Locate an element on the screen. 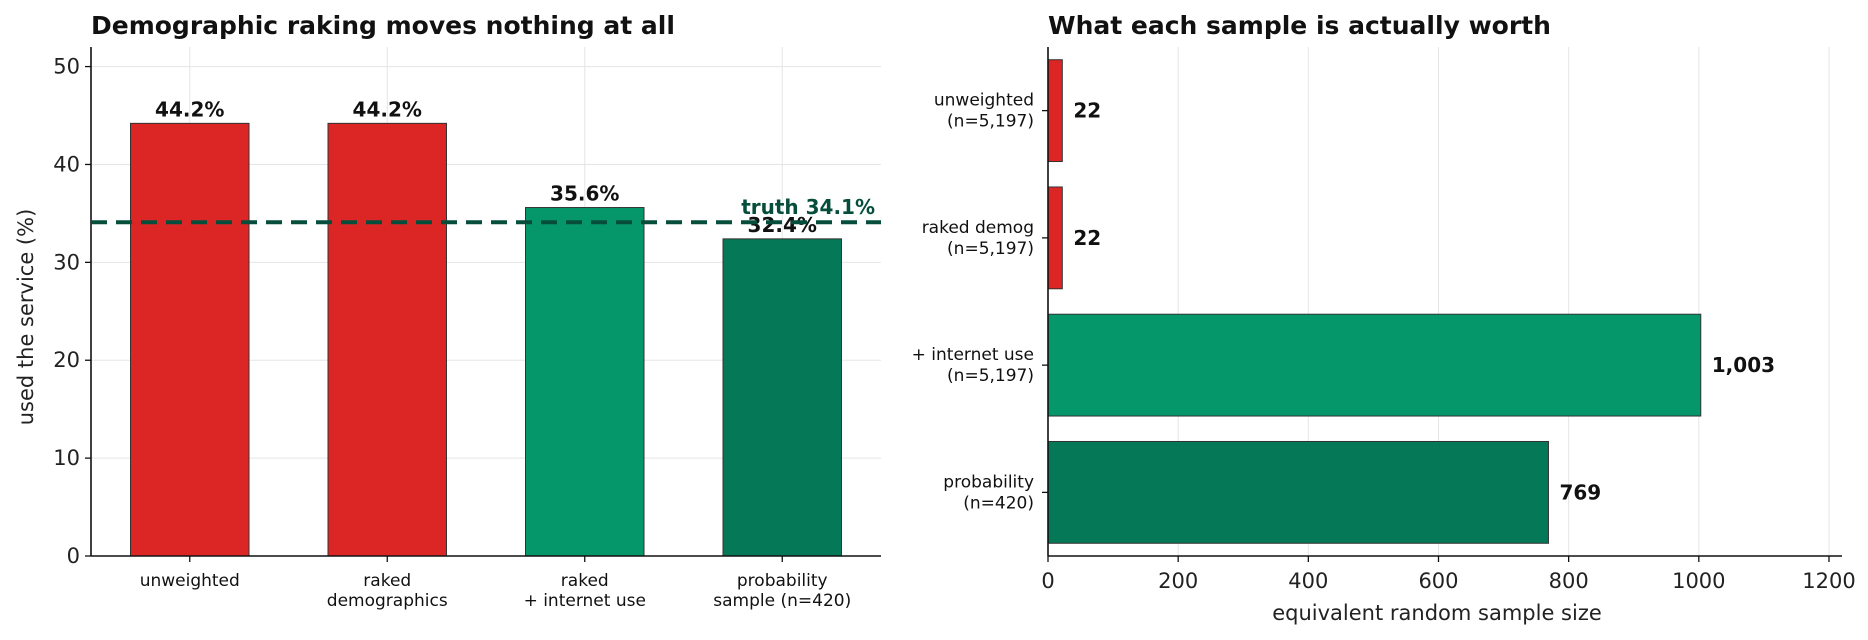 Image resolution: width=1868 pixels, height=640 pixels. right-y-category-label: raked demog (n=5,197) is located at coordinates (978, 238).